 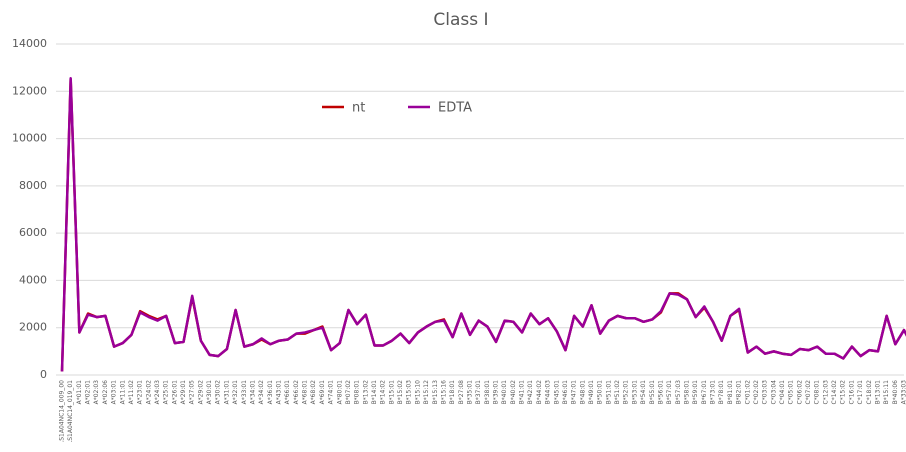 I want to click on x-tick-label: A*27:05, so click(x=192, y=392).